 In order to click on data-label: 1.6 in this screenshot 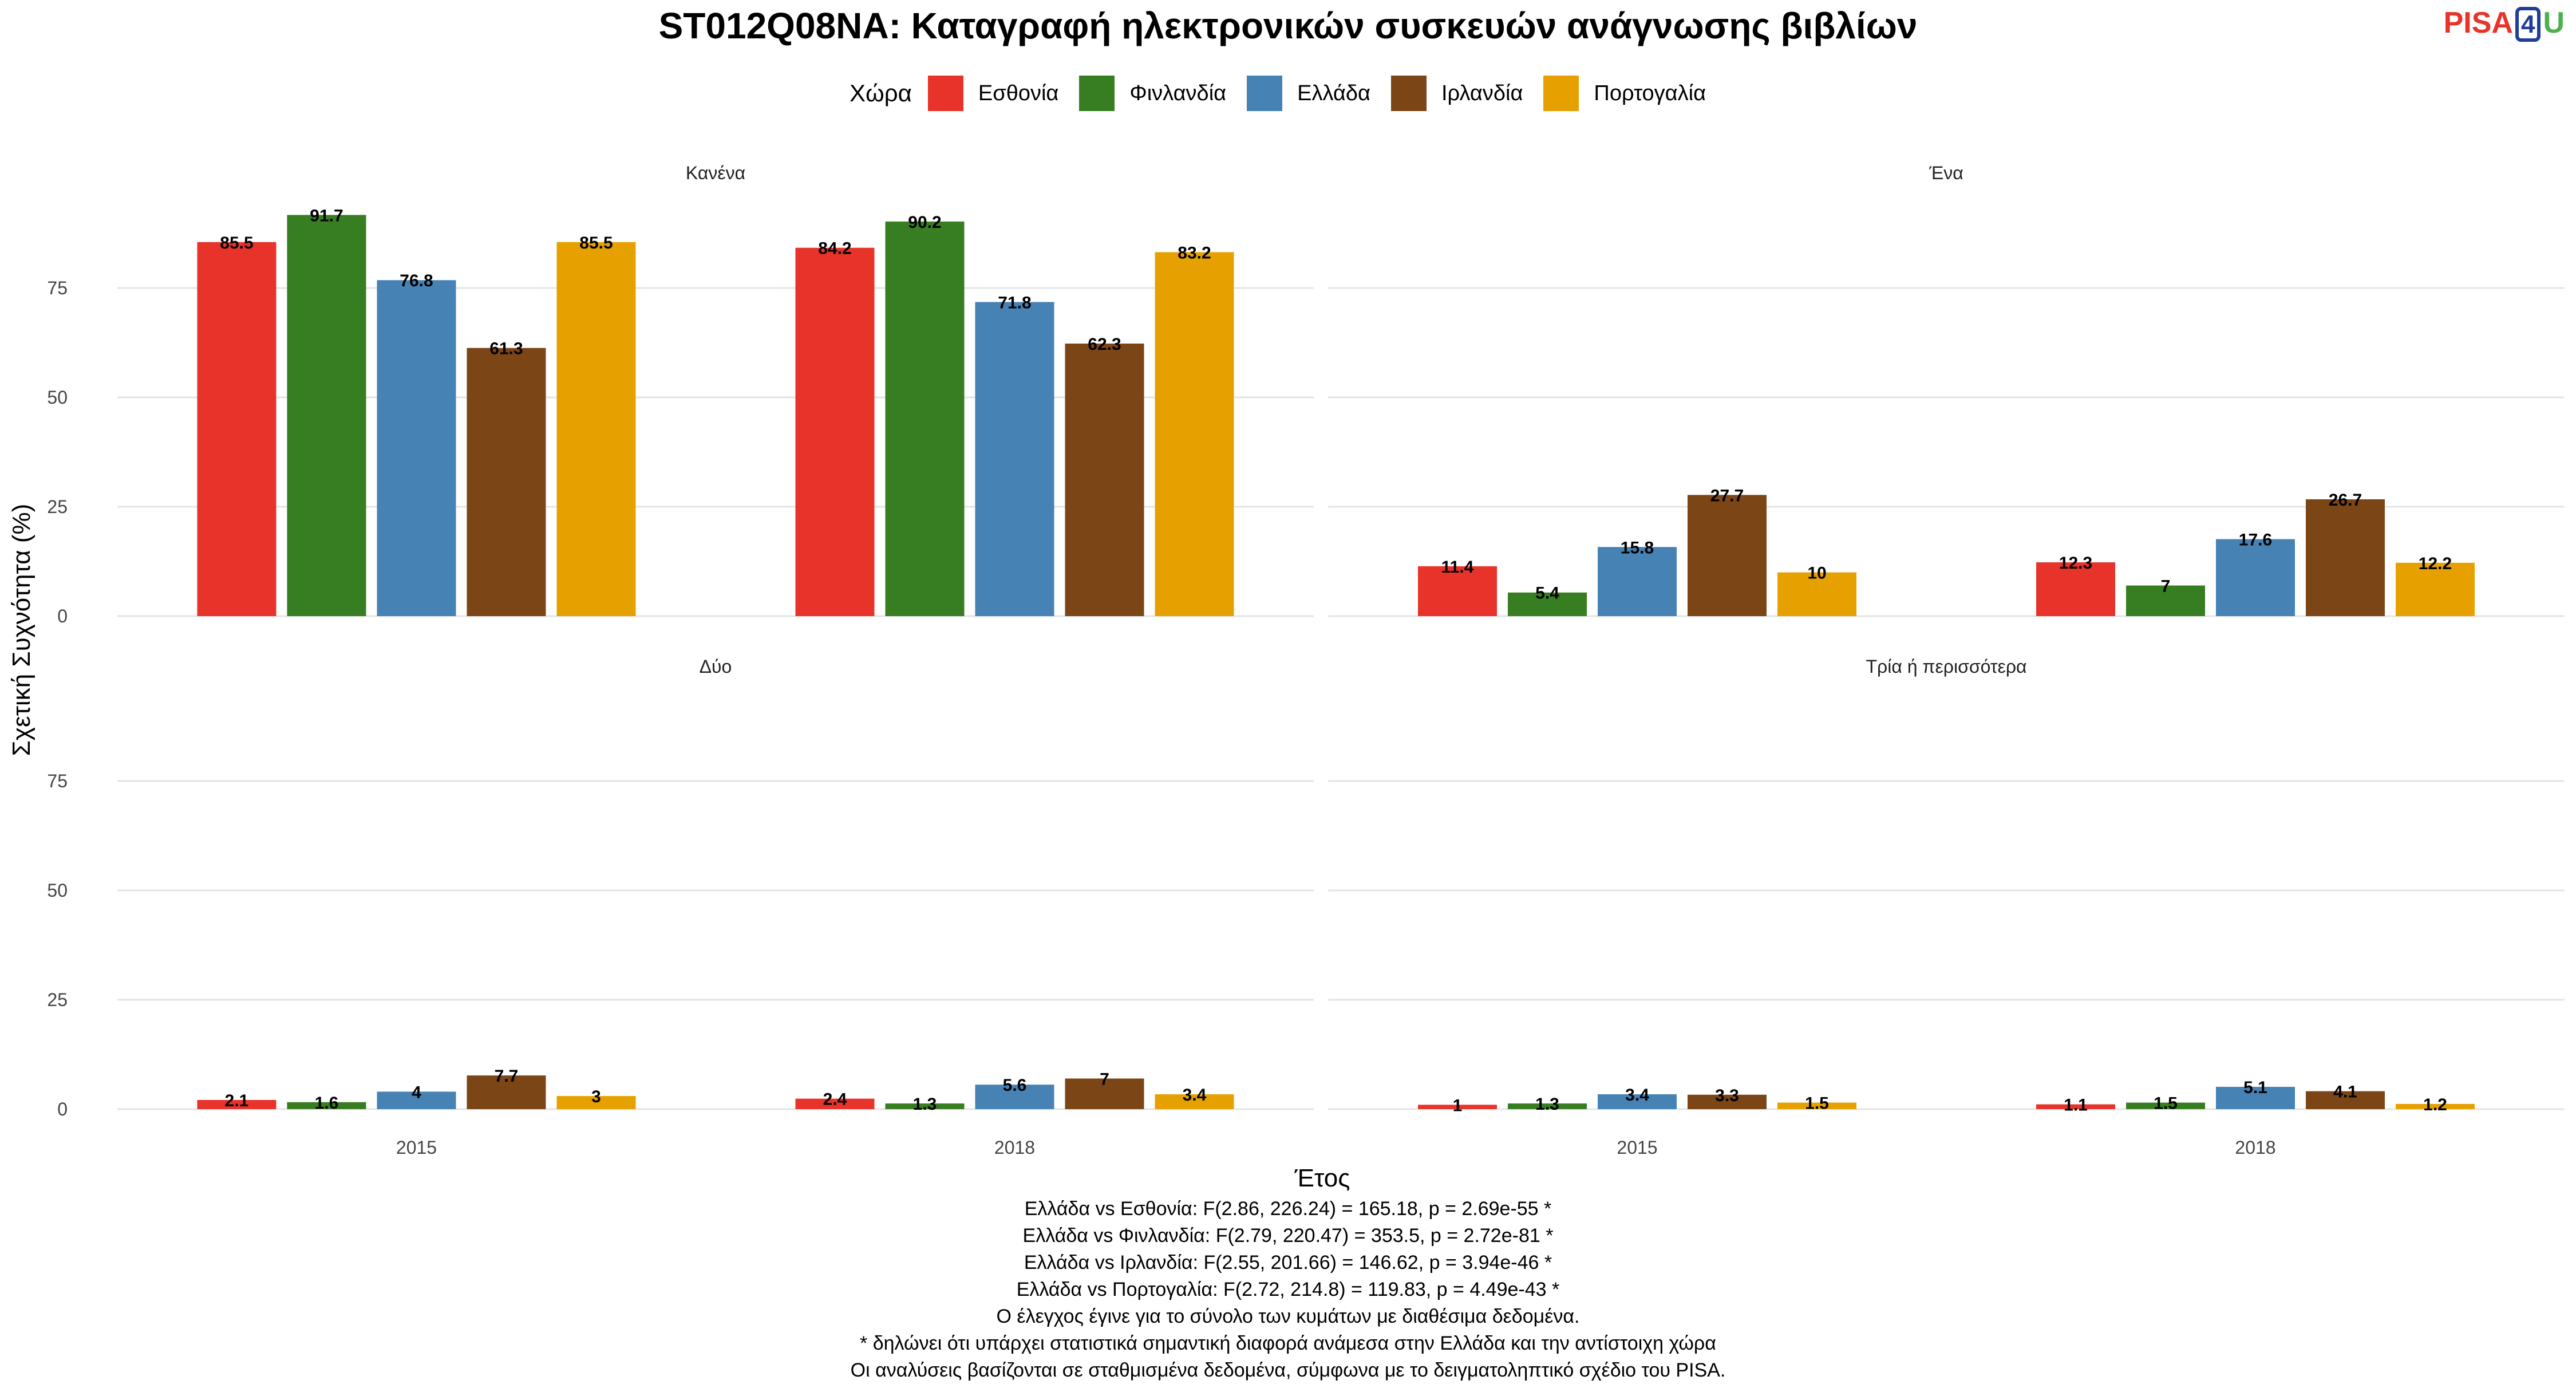, I will do `click(327, 1103)`.